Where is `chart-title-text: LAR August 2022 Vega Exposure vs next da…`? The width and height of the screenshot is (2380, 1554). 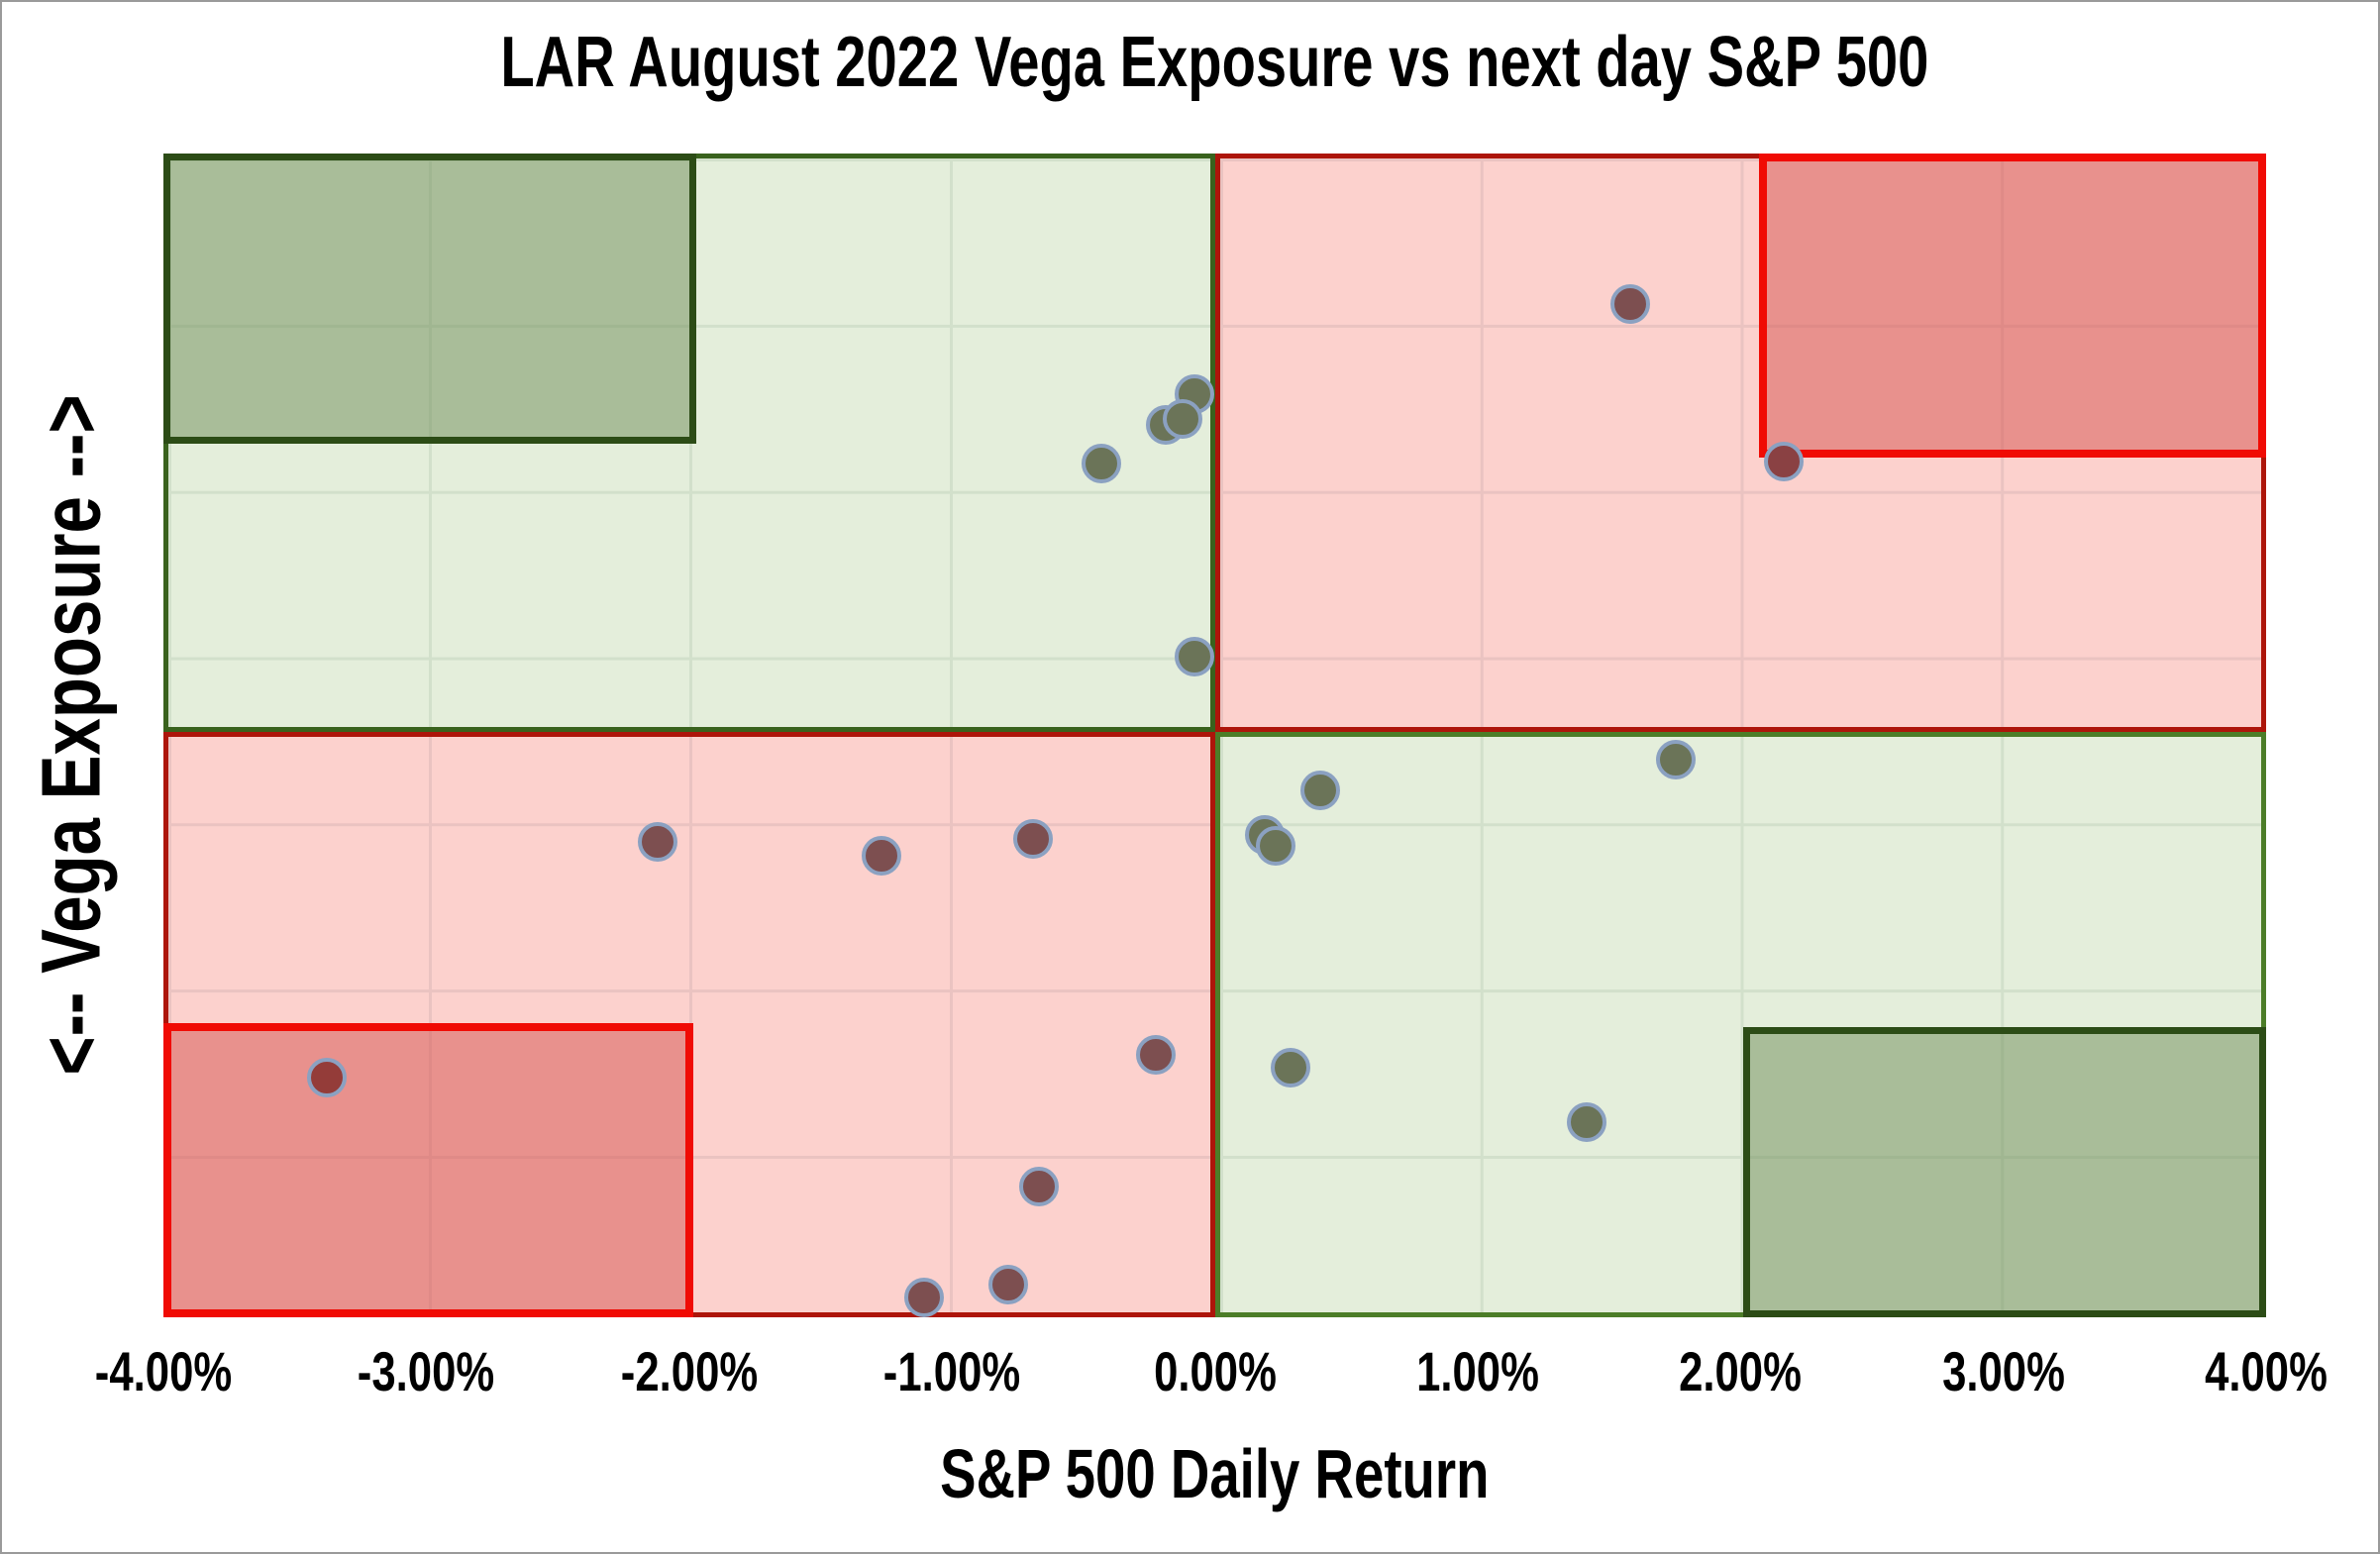 chart-title-text: LAR August 2022 Vega Exposure vs next da… is located at coordinates (1214, 62).